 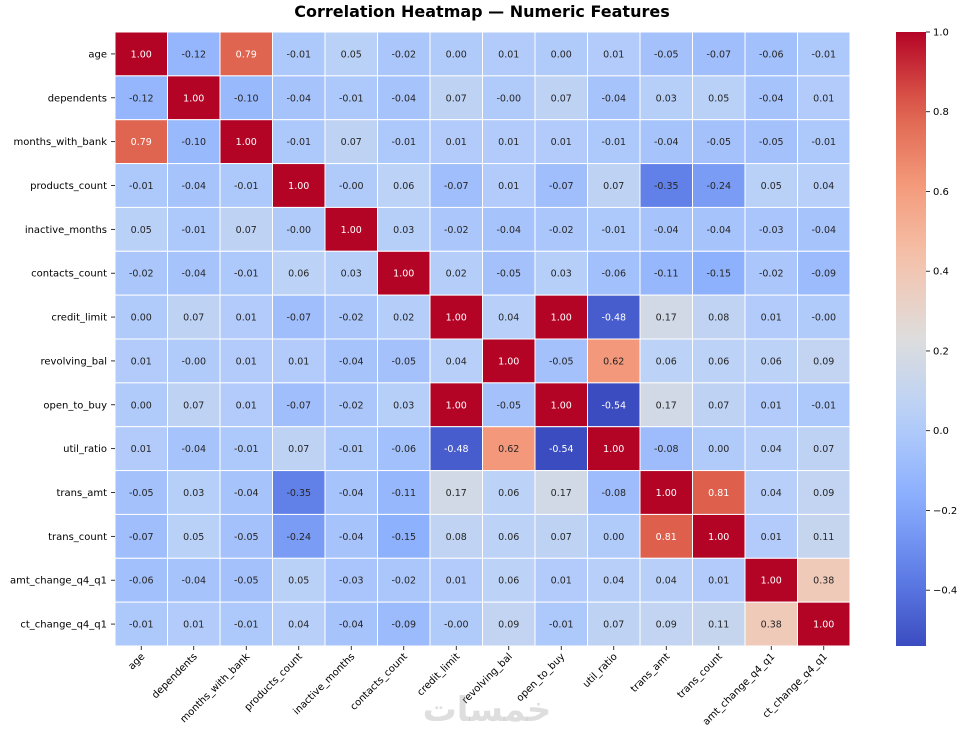 What do you see at coordinates (941, 112) in the screenshot?
I see `colorbar-tick-label: 0.8` at bounding box center [941, 112].